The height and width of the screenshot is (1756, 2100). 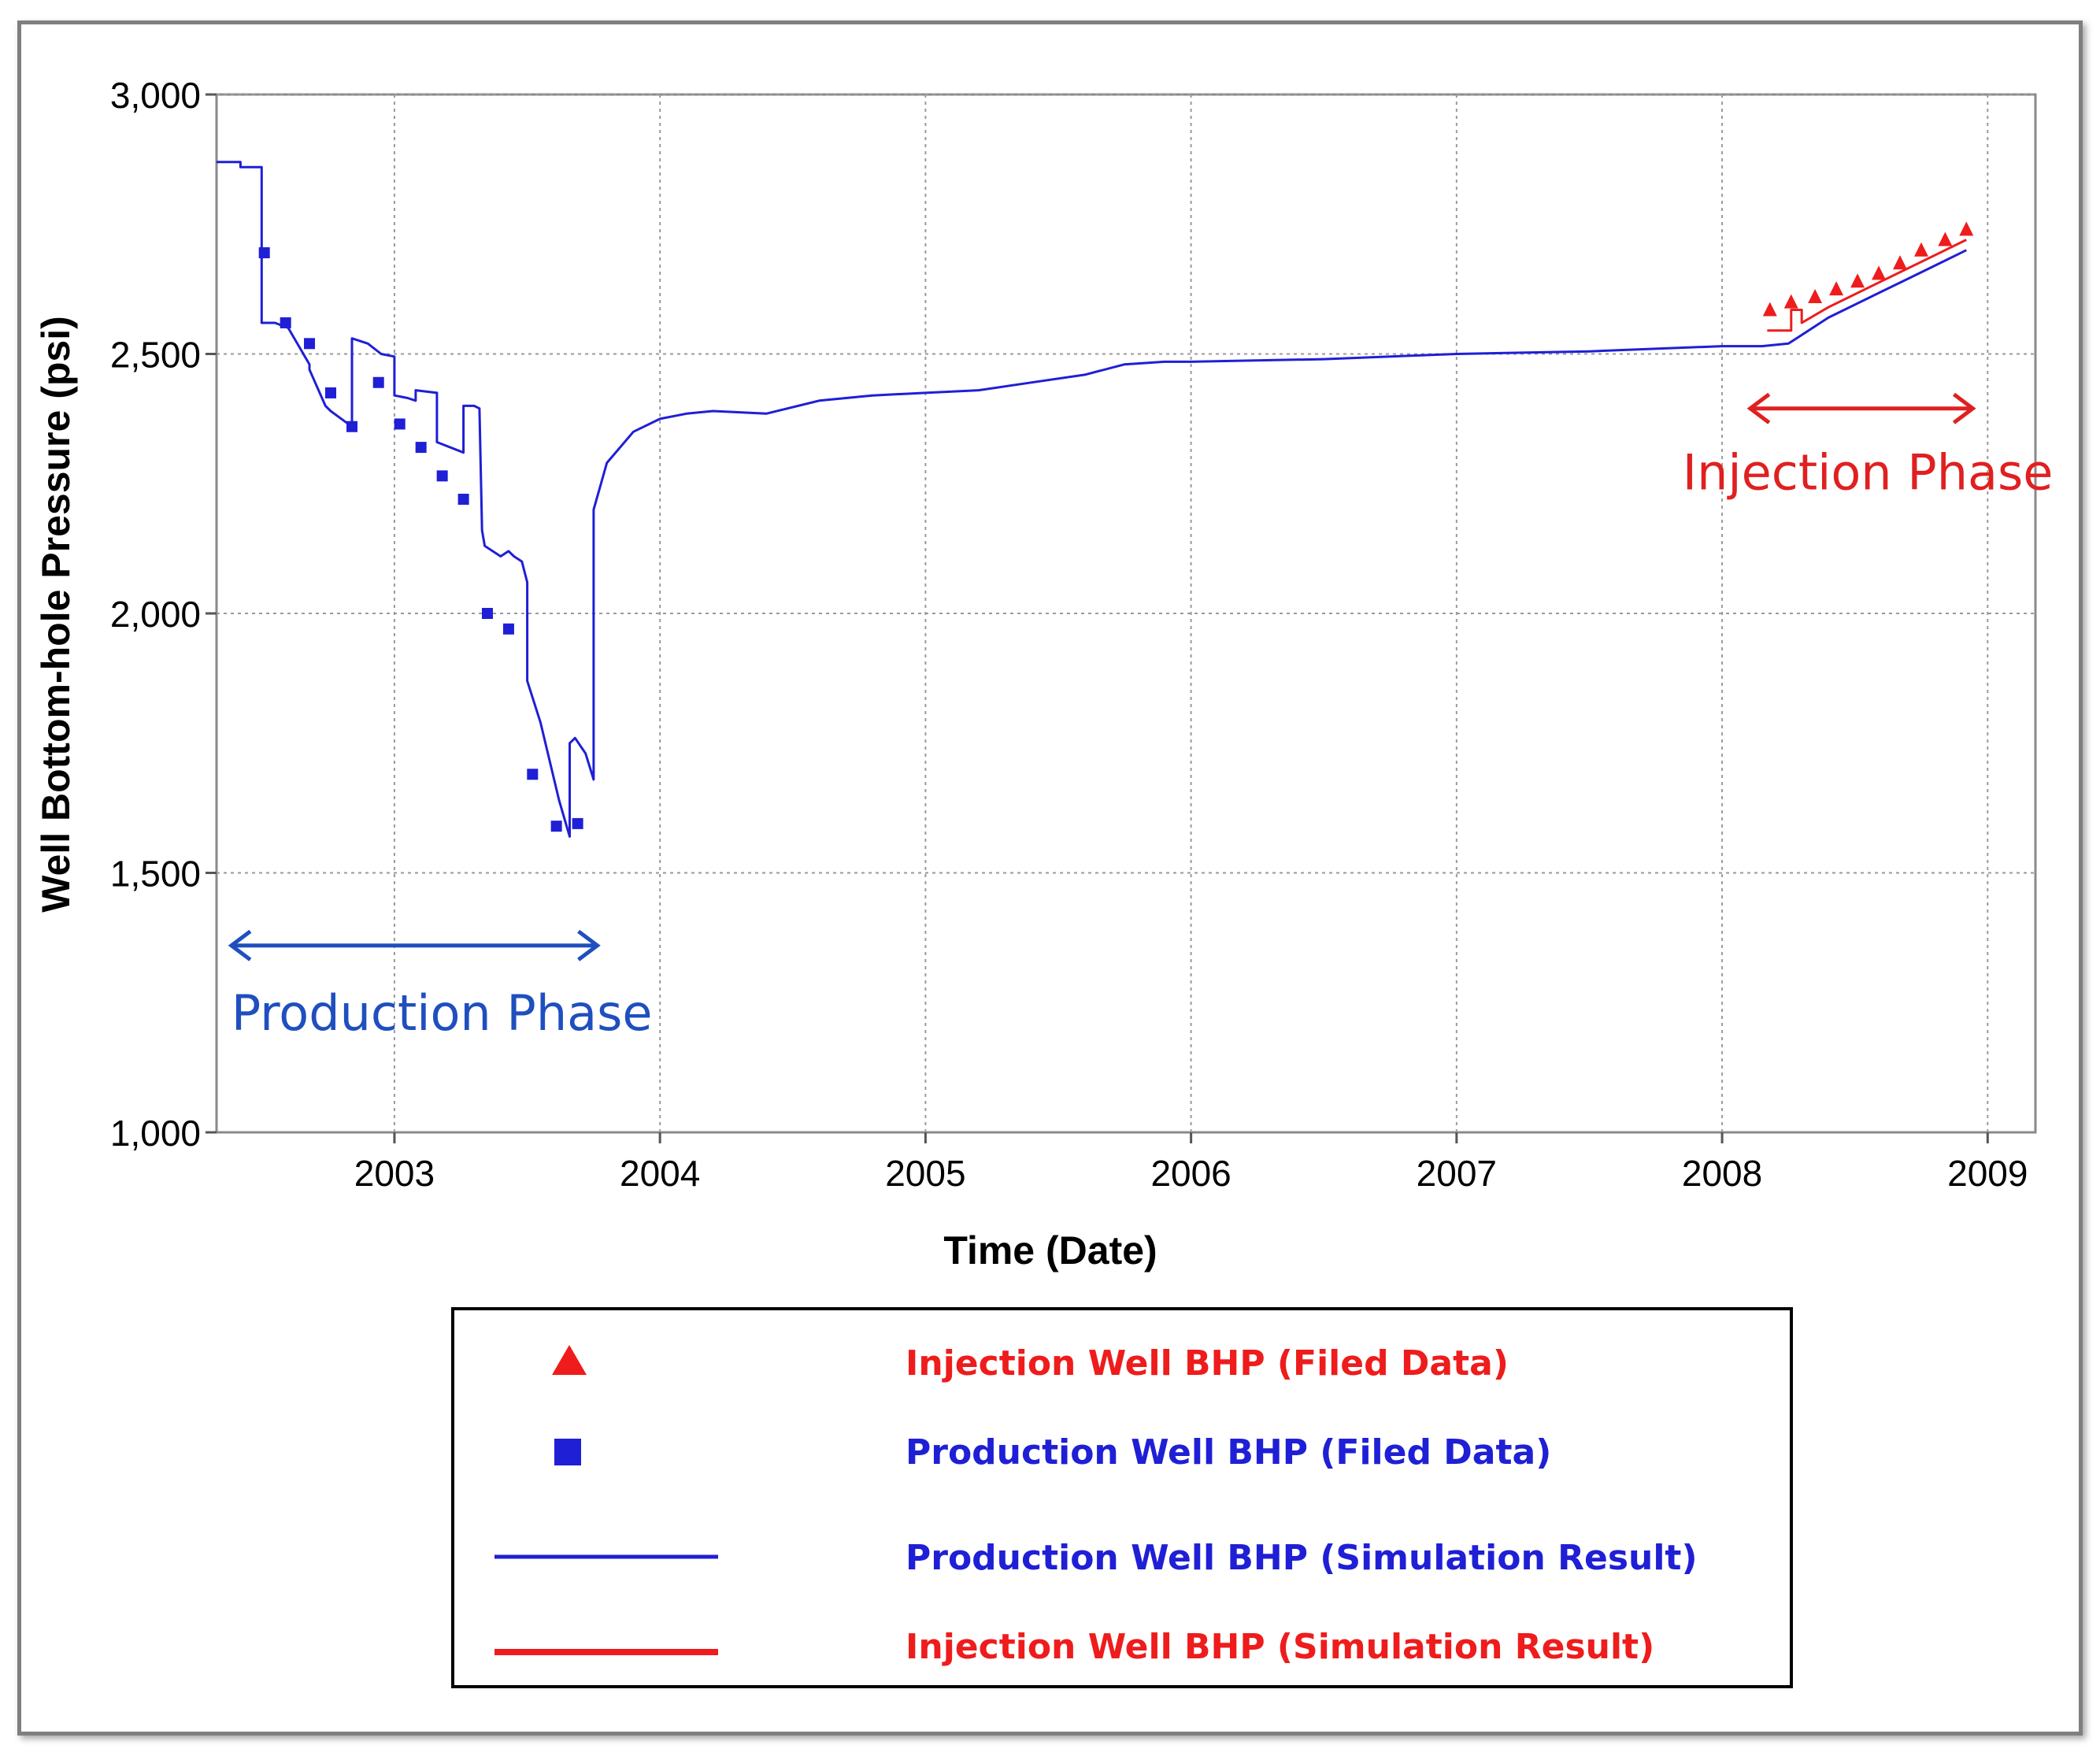 What do you see at coordinates (156, 614) in the screenshot?
I see `y-tick-label: 2,000` at bounding box center [156, 614].